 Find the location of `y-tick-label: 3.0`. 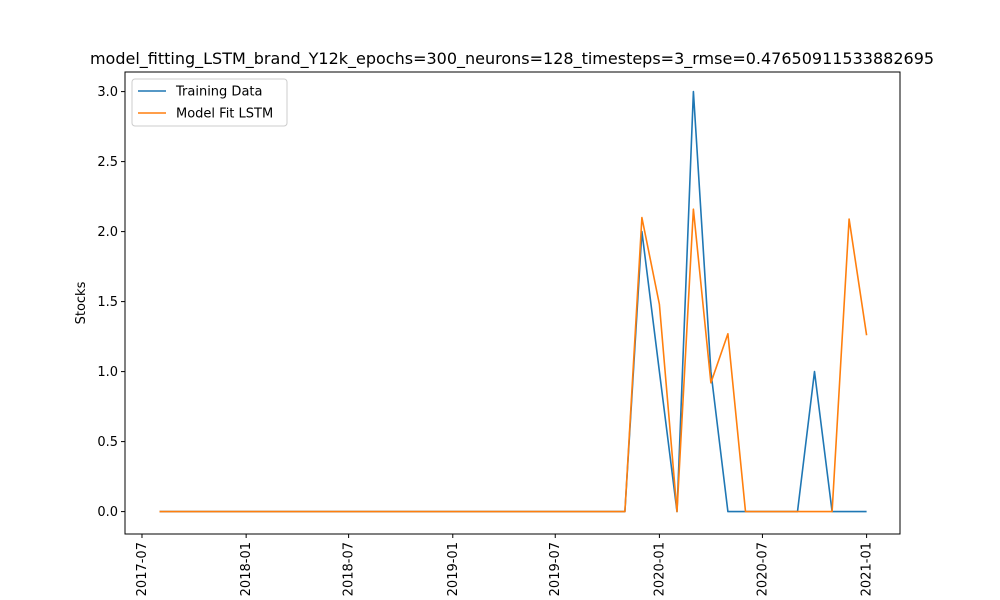

y-tick-label: 3.0 is located at coordinates (107, 92).